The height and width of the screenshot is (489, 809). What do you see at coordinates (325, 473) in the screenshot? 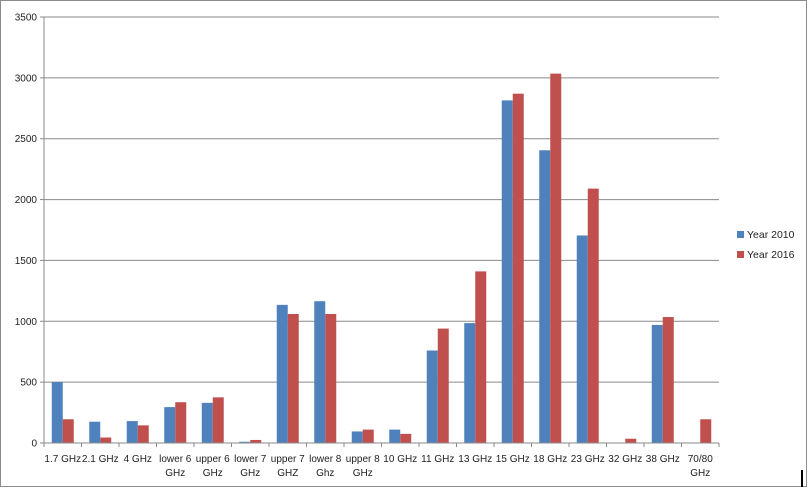
I see `x-category-label: Ghz` at bounding box center [325, 473].